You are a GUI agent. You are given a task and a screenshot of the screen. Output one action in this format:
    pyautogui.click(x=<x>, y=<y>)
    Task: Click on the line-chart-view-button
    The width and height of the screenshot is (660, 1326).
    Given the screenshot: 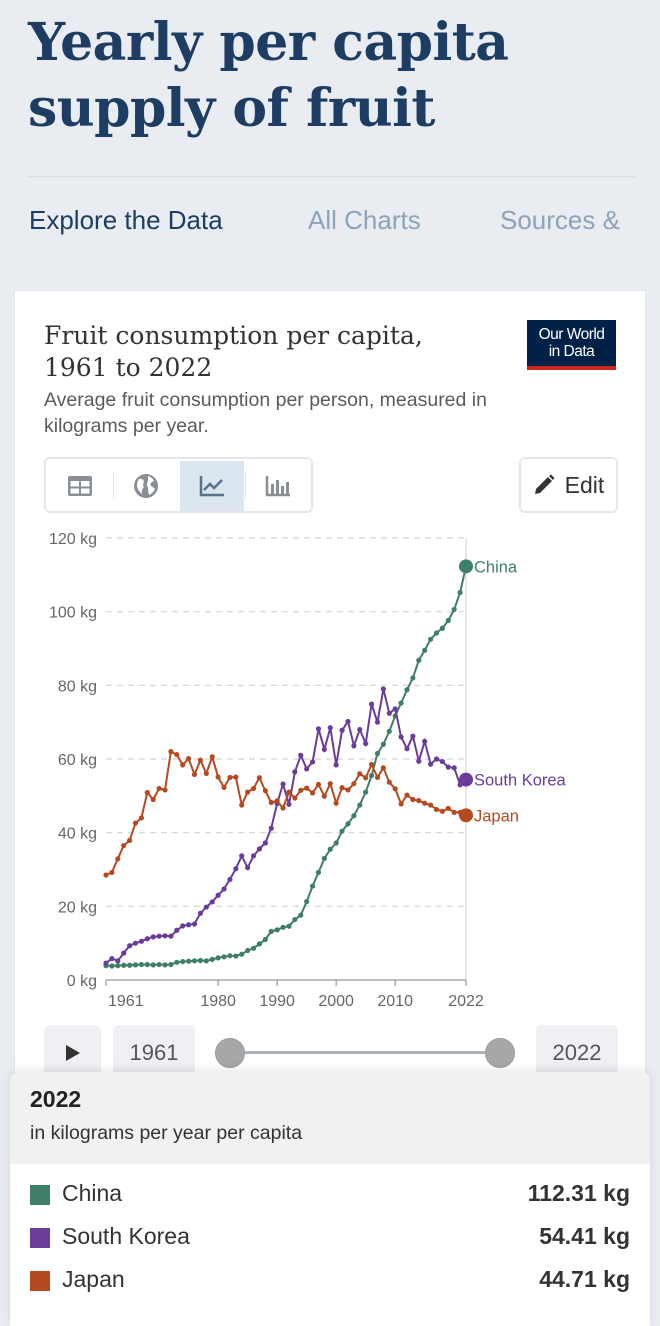 What is the action you would take?
    pyautogui.click(x=212, y=486)
    